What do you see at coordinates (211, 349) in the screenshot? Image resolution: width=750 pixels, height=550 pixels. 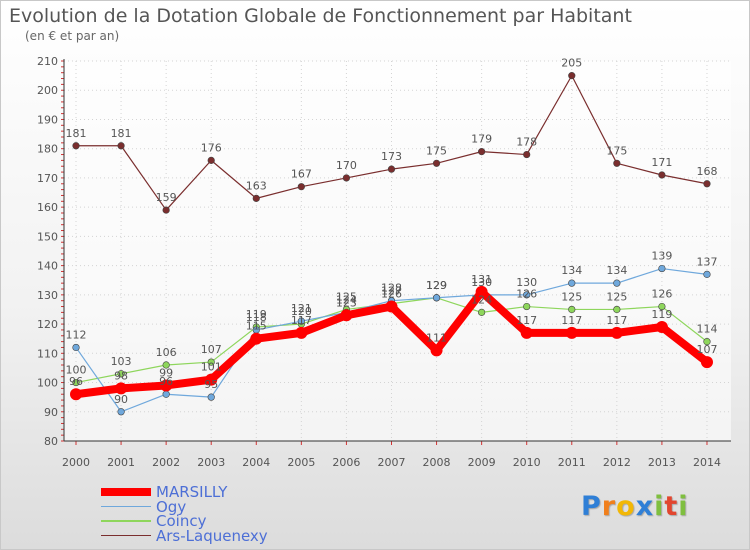 I see `data-label-coincy: 107` at bounding box center [211, 349].